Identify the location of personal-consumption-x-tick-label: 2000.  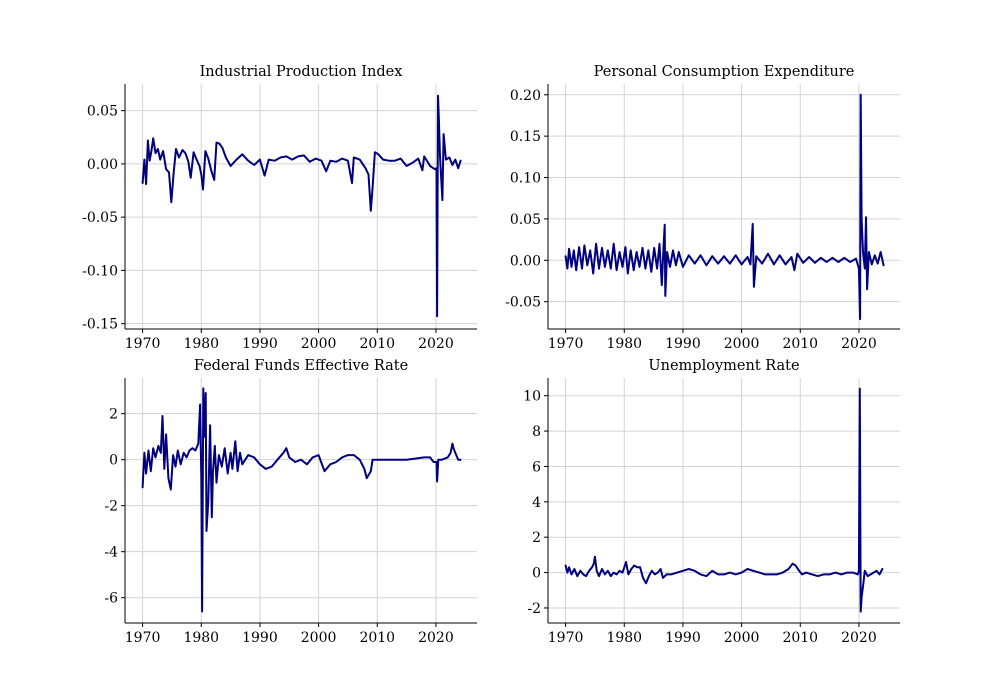
(742, 344).